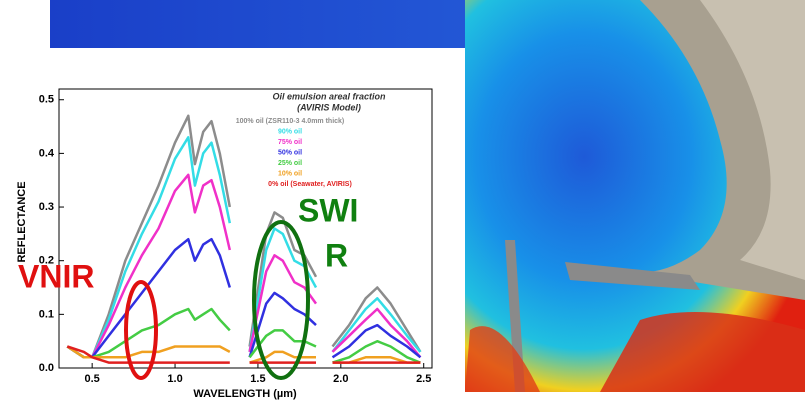 The width and height of the screenshot is (805, 403). Describe the element at coordinates (257, 379) in the screenshot. I see `x-tick-label: 1.5` at that location.